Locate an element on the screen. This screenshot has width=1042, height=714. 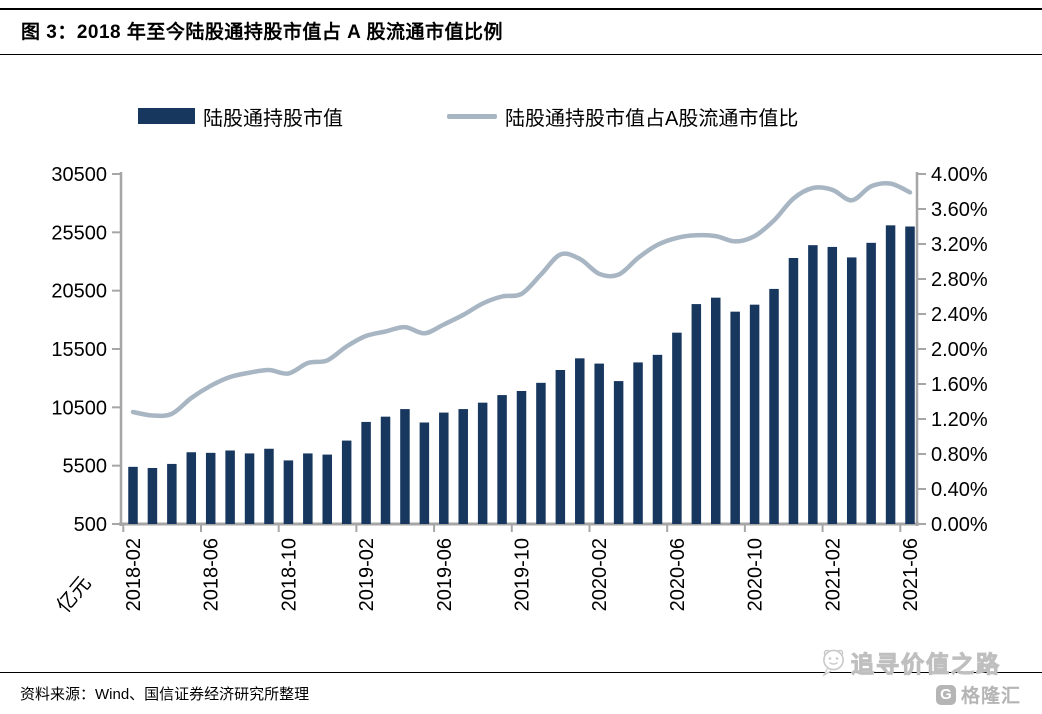
right-axis-tick-label: 2.00% is located at coordinates (959, 350).